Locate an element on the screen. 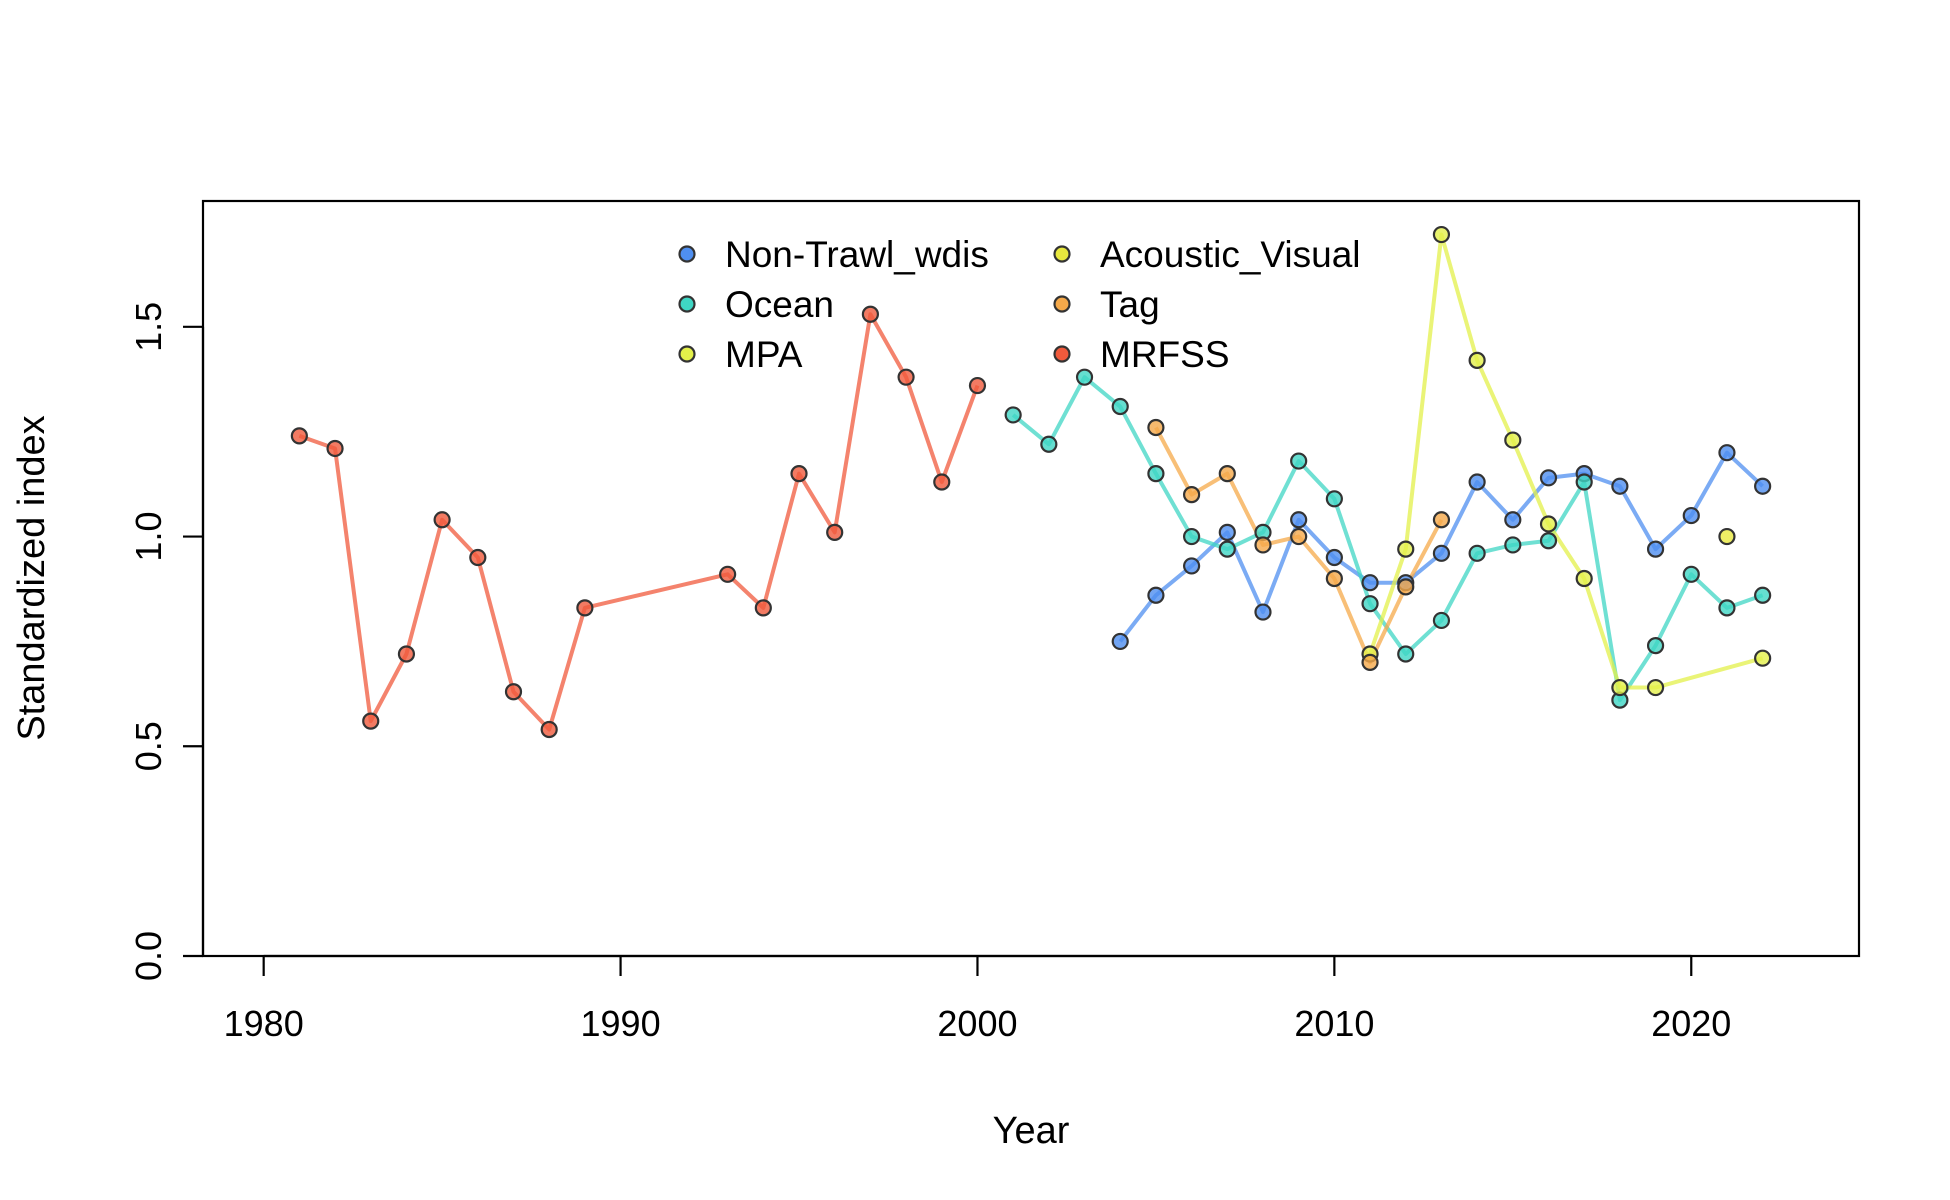 The height and width of the screenshot is (1200, 1950). legend-item-mrfss: MRFSS is located at coordinates (1141, 354).